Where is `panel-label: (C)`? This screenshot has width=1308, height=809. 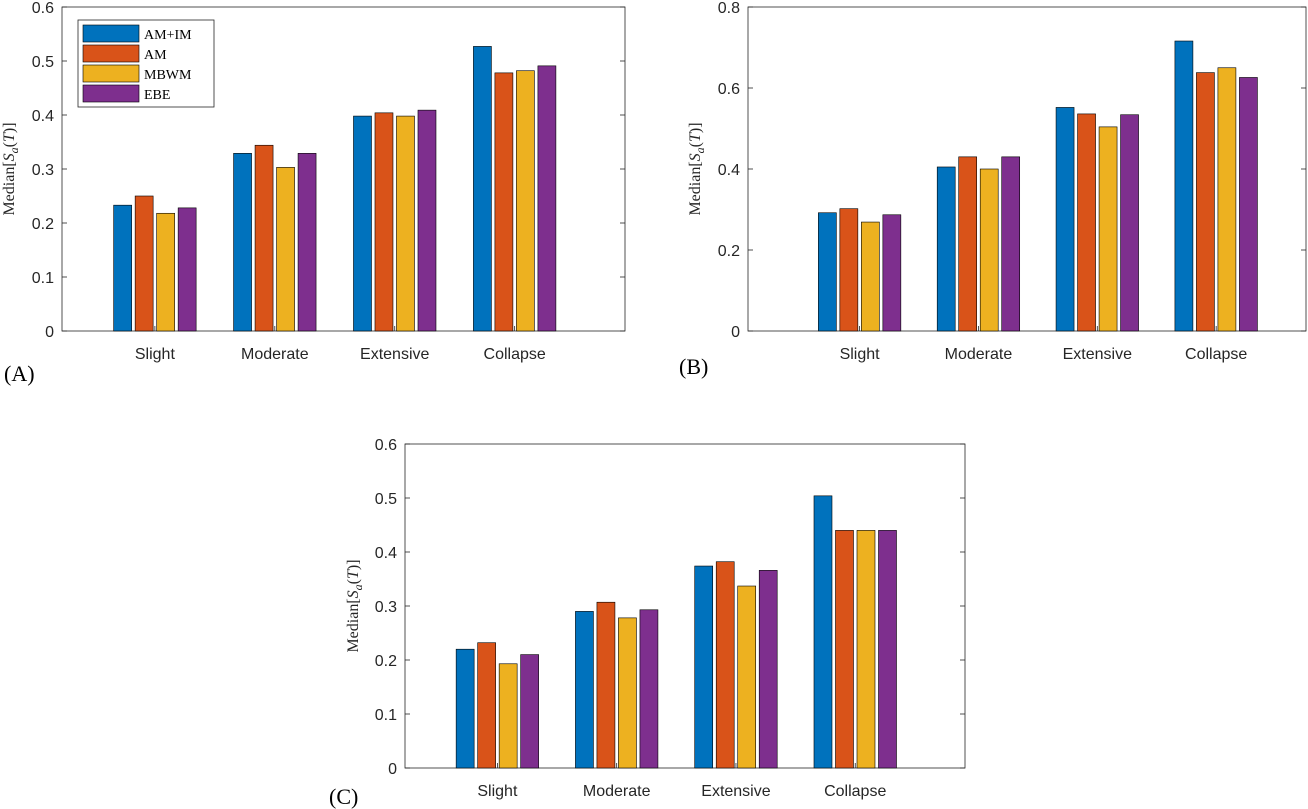 panel-label: (C) is located at coordinates (343, 796).